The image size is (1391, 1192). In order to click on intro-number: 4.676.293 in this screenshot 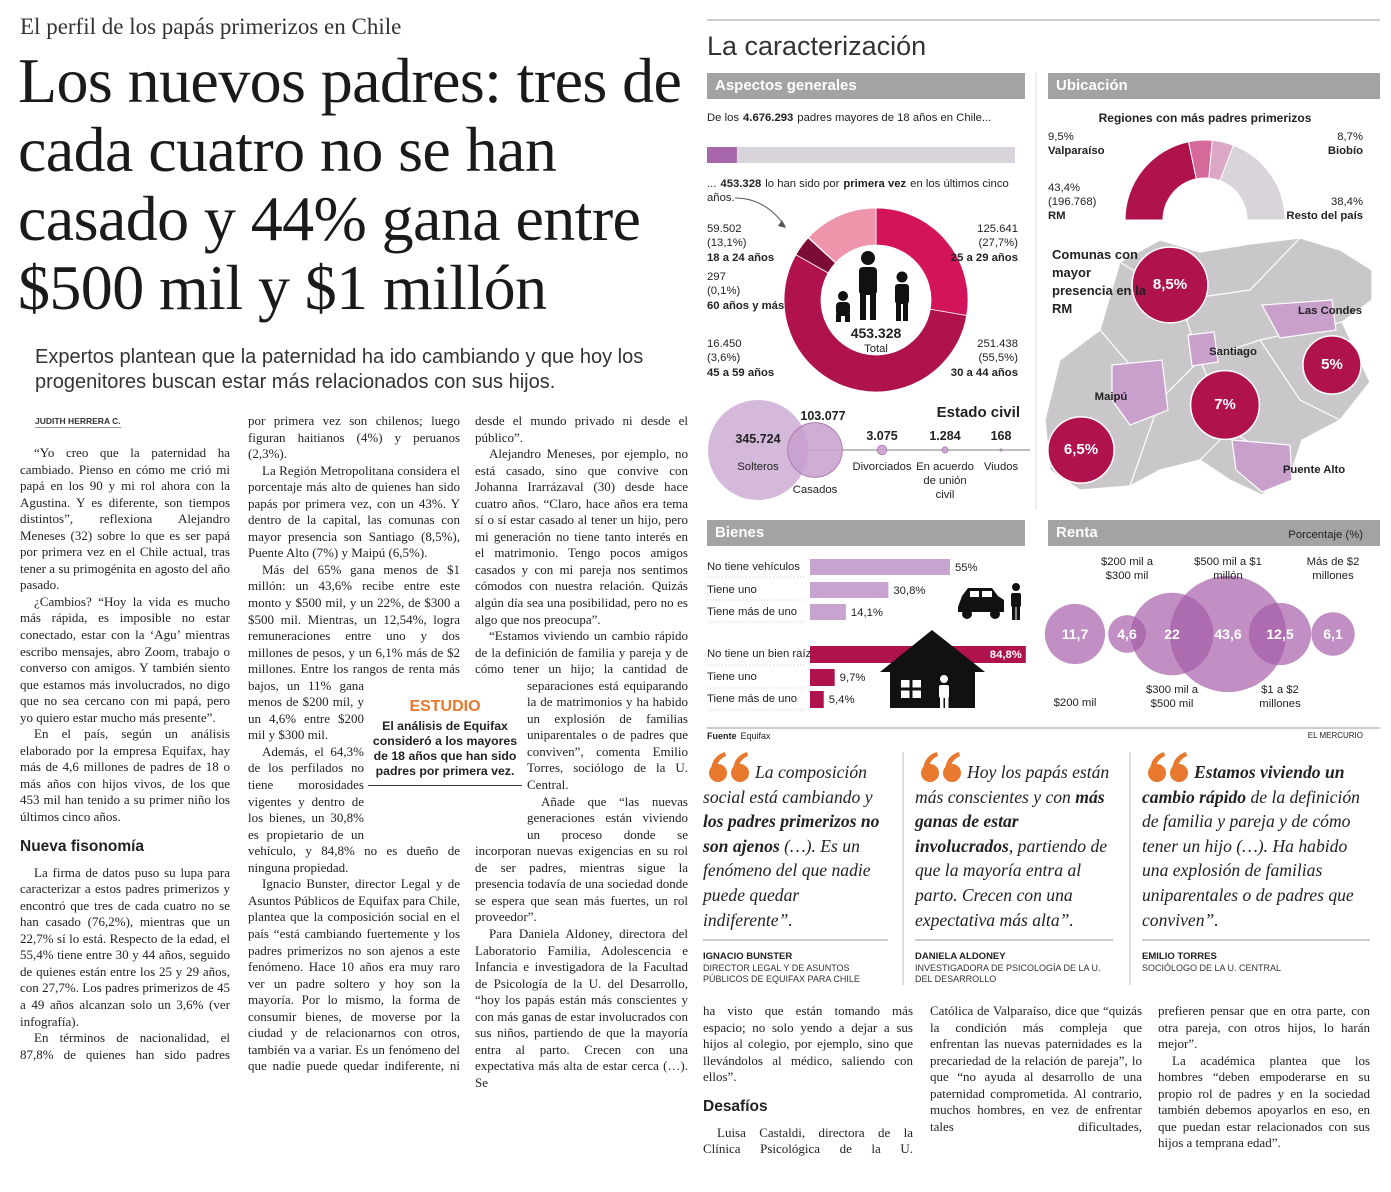, I will do `click(768, 118)`.